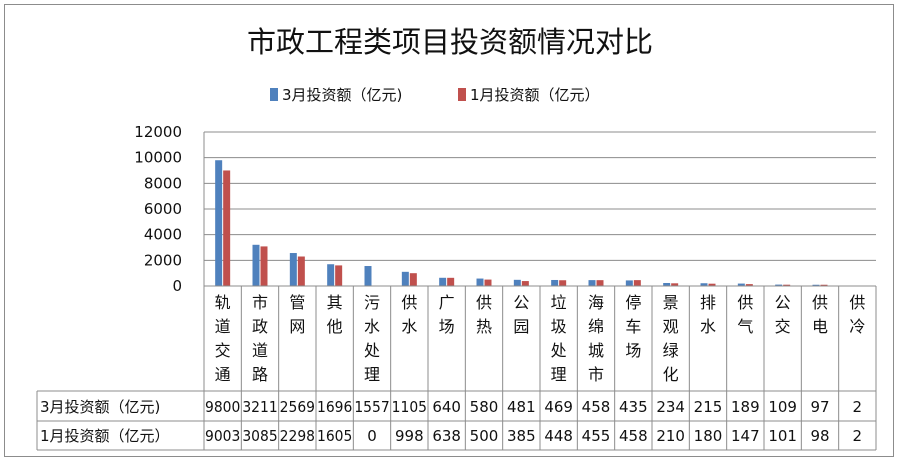  What do you see at coordinates (708, 314) in the screenshot?
I see `category-label: 排水` at bounding box center [708, 314].